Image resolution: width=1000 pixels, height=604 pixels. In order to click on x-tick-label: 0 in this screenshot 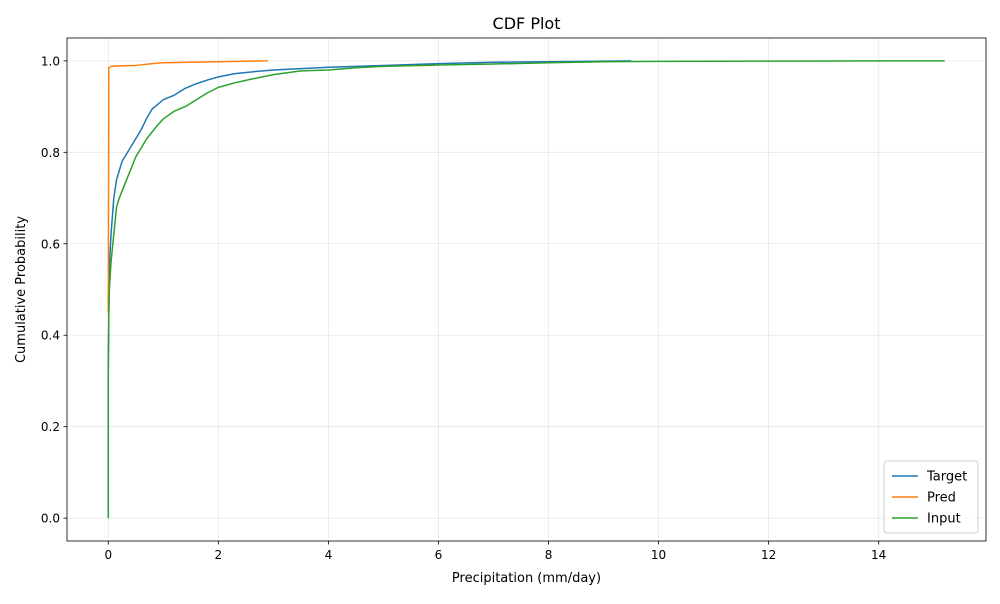, I will do `click(108, 555)`.